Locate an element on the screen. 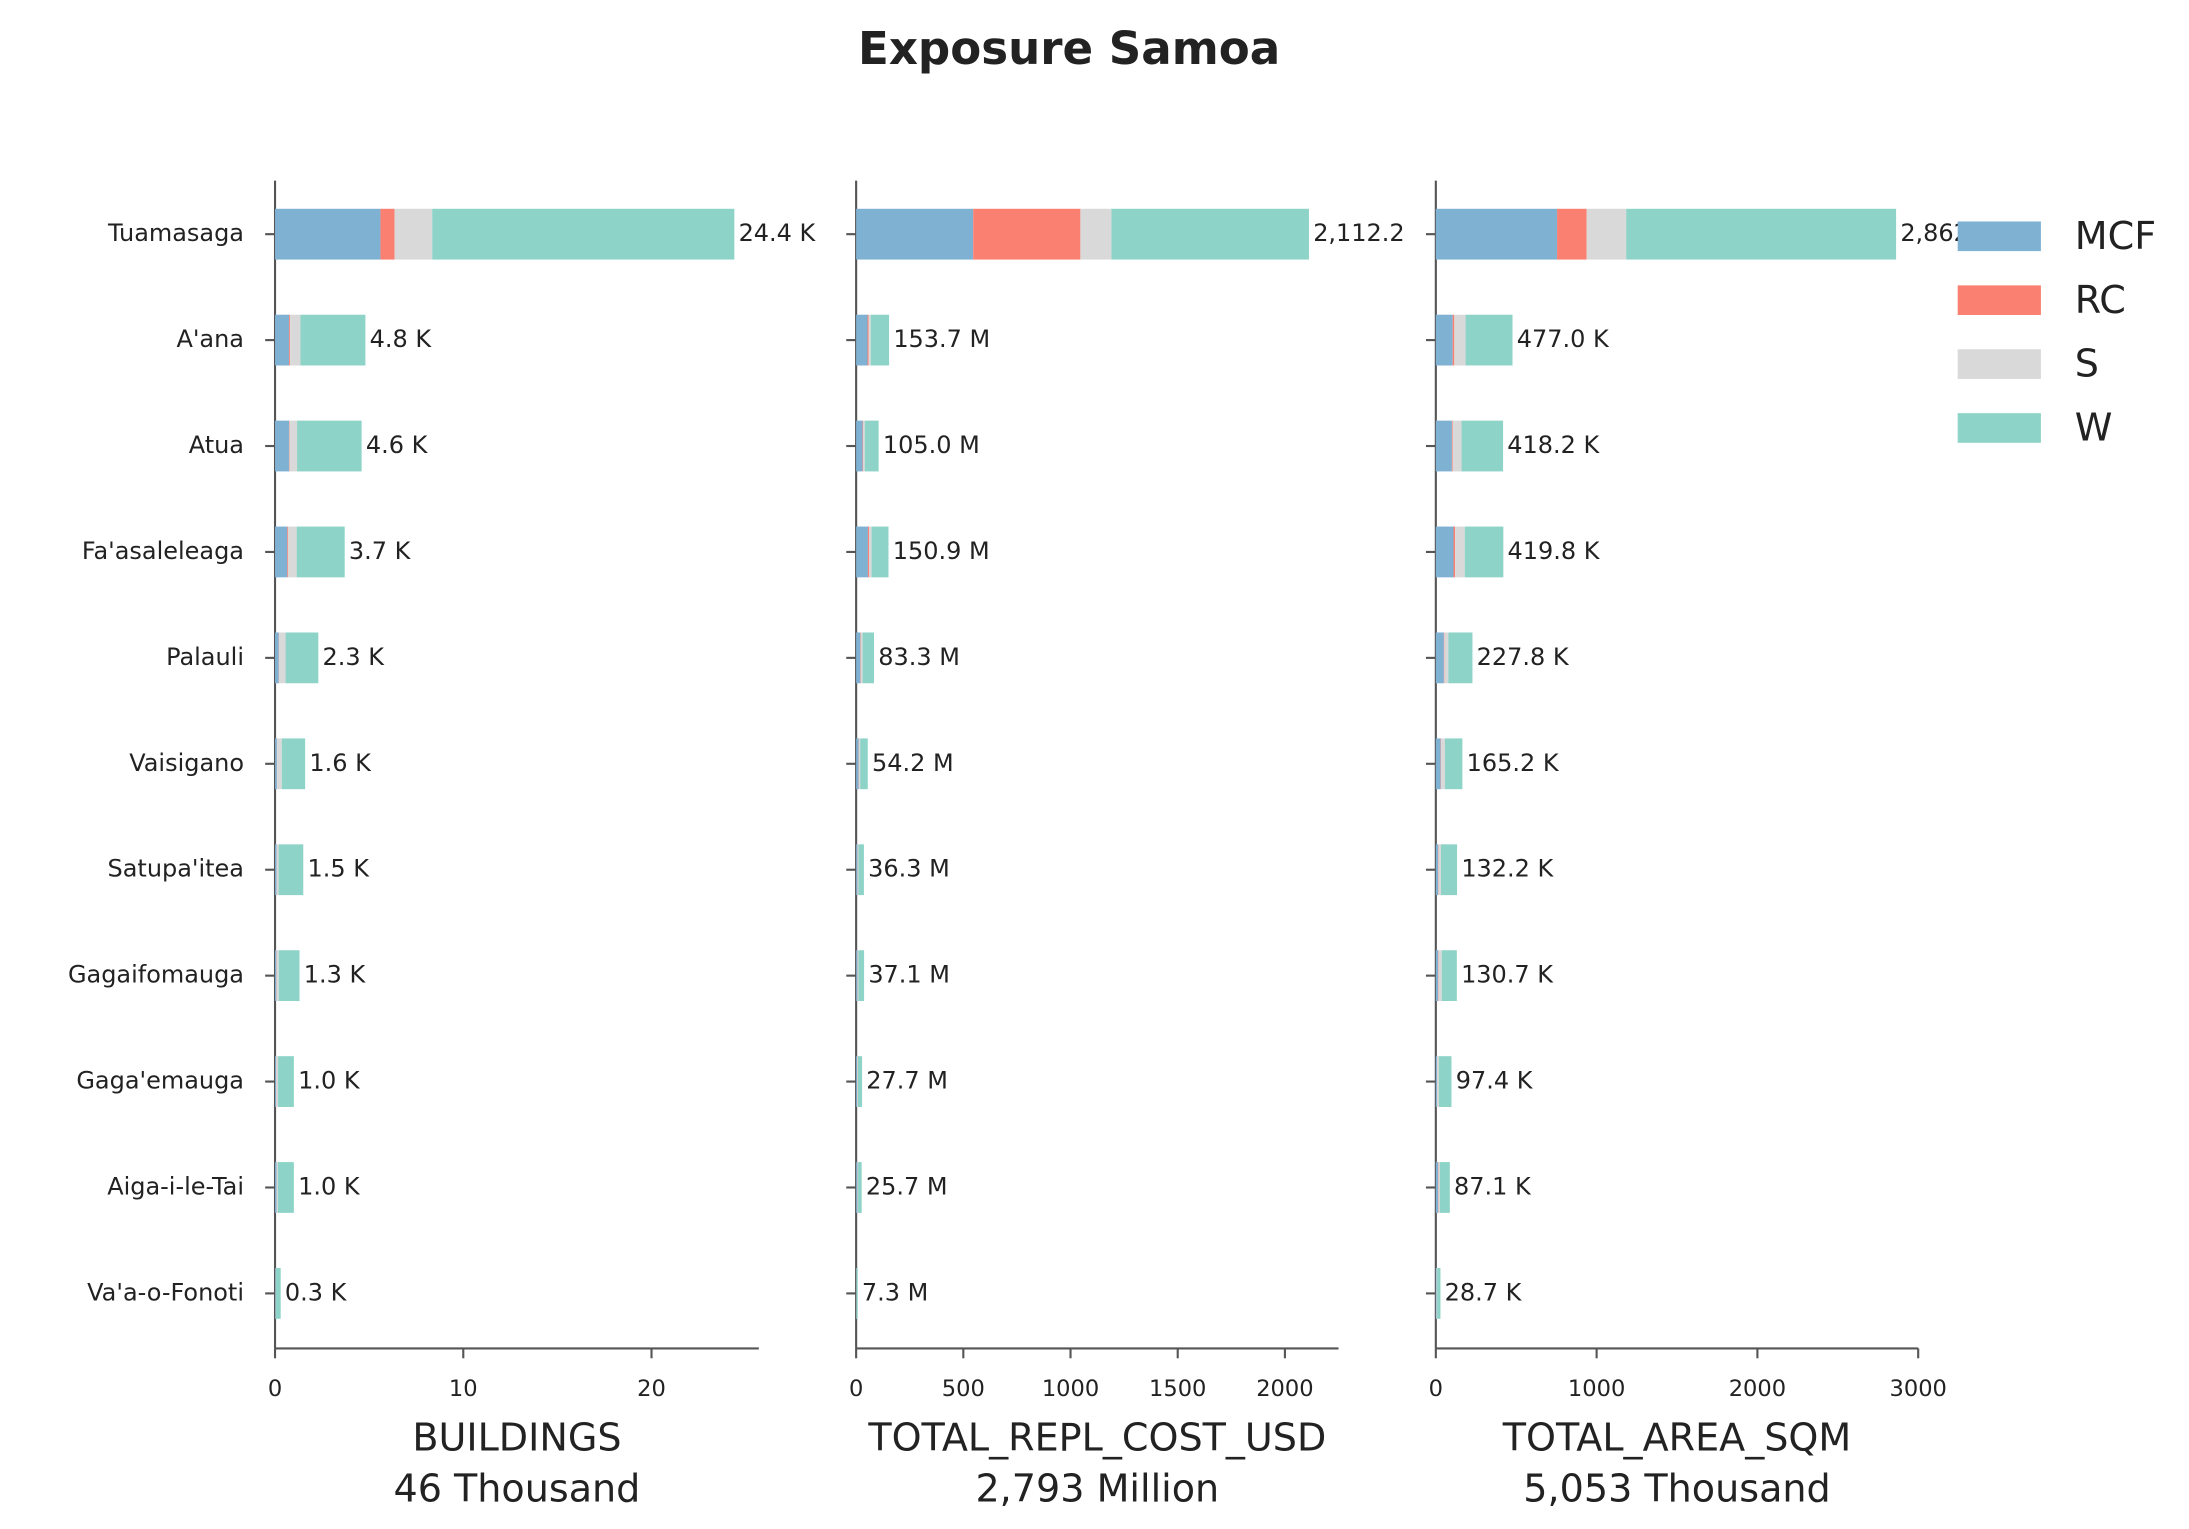  value-label: 165.2 K is located at coordinates (1513, 763).